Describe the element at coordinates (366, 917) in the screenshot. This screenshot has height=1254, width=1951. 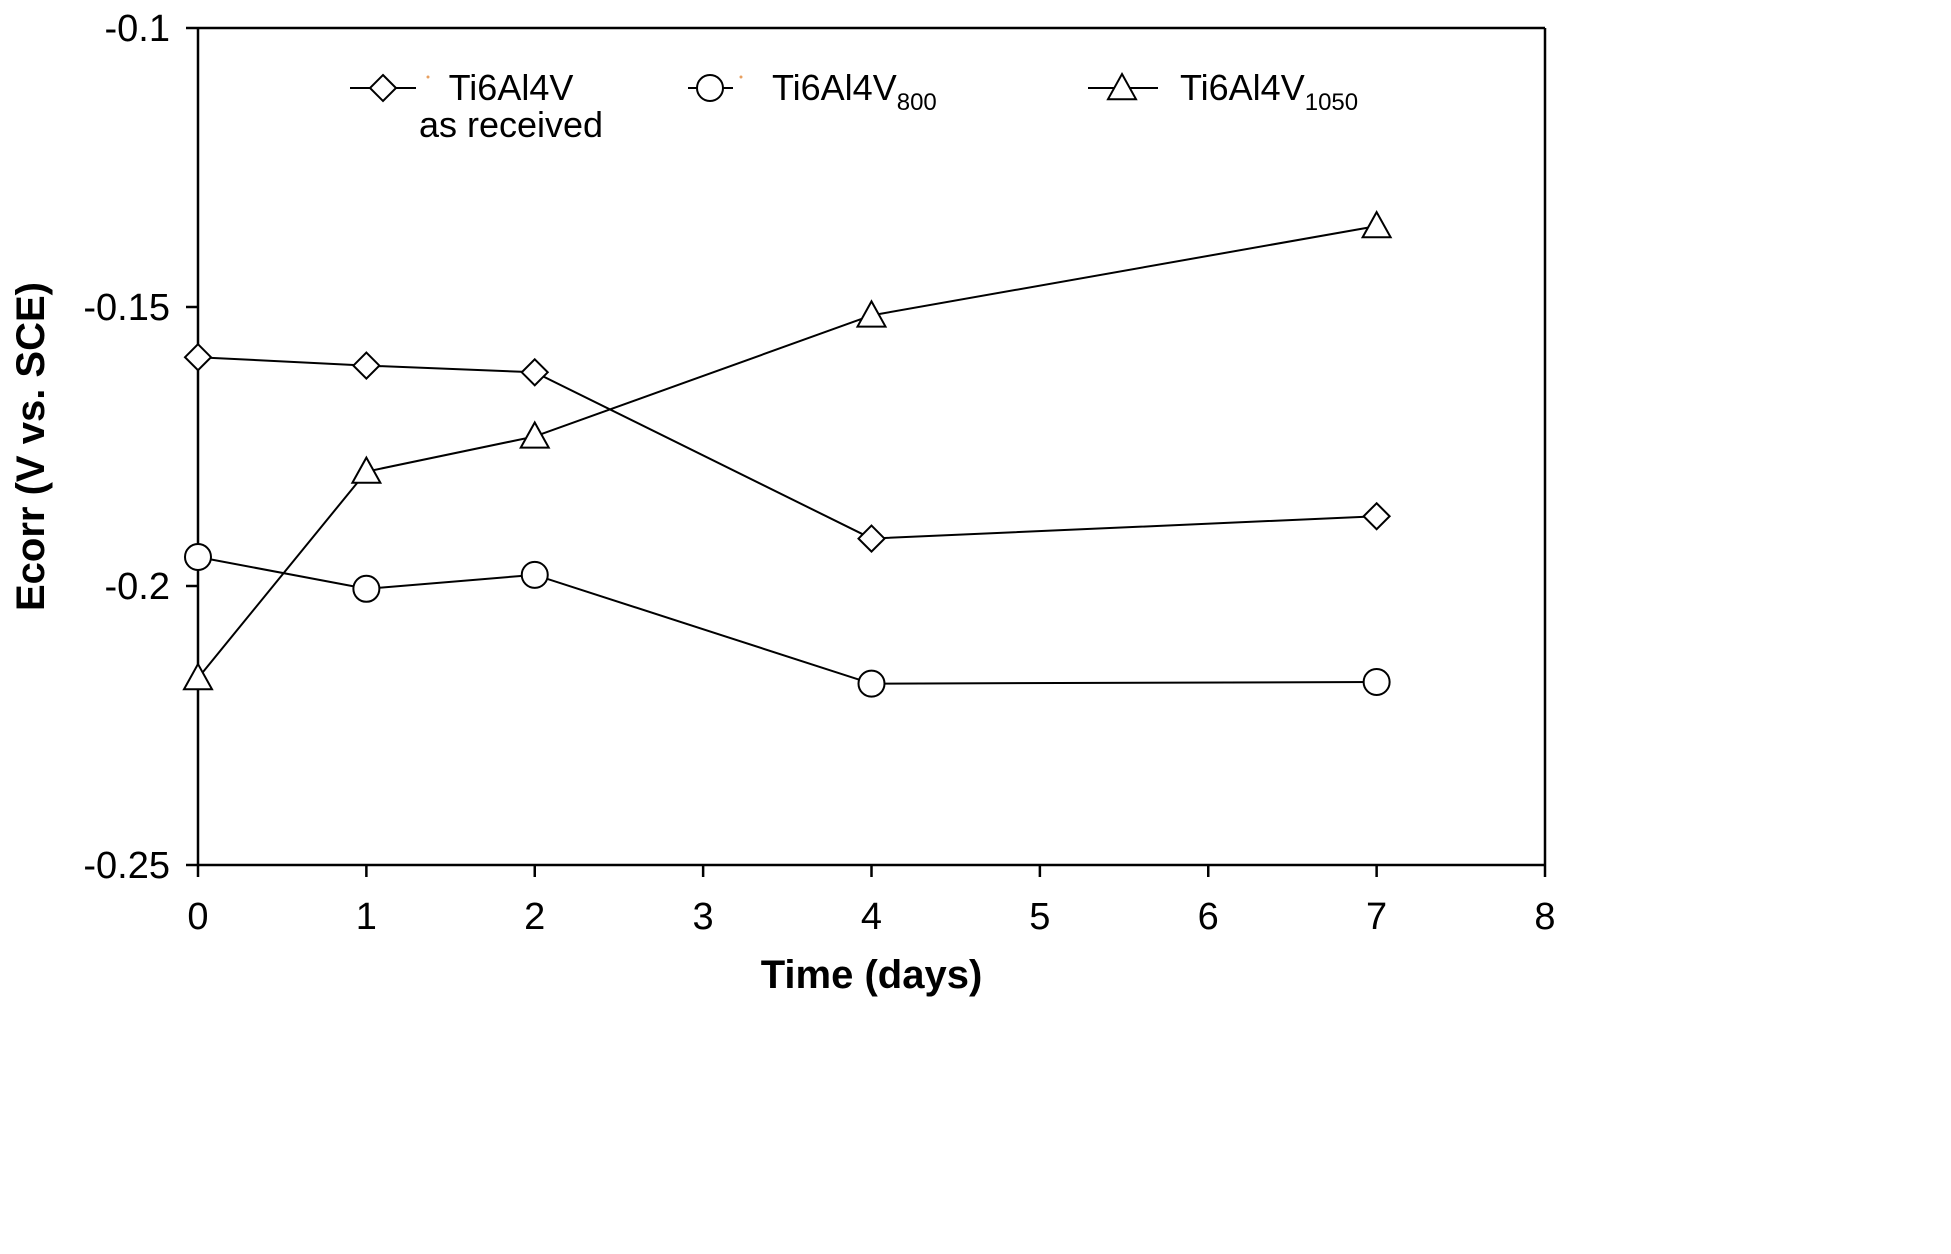
I see `x-tick-label: 1` at that location.